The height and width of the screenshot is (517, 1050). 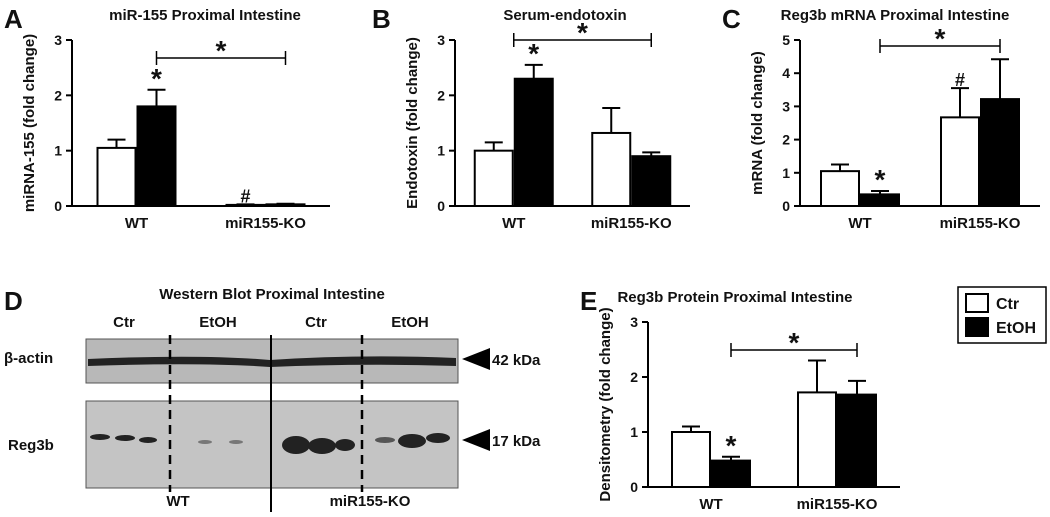 I want to click on size-label: 17 kDa, so click(x=516, y=441).